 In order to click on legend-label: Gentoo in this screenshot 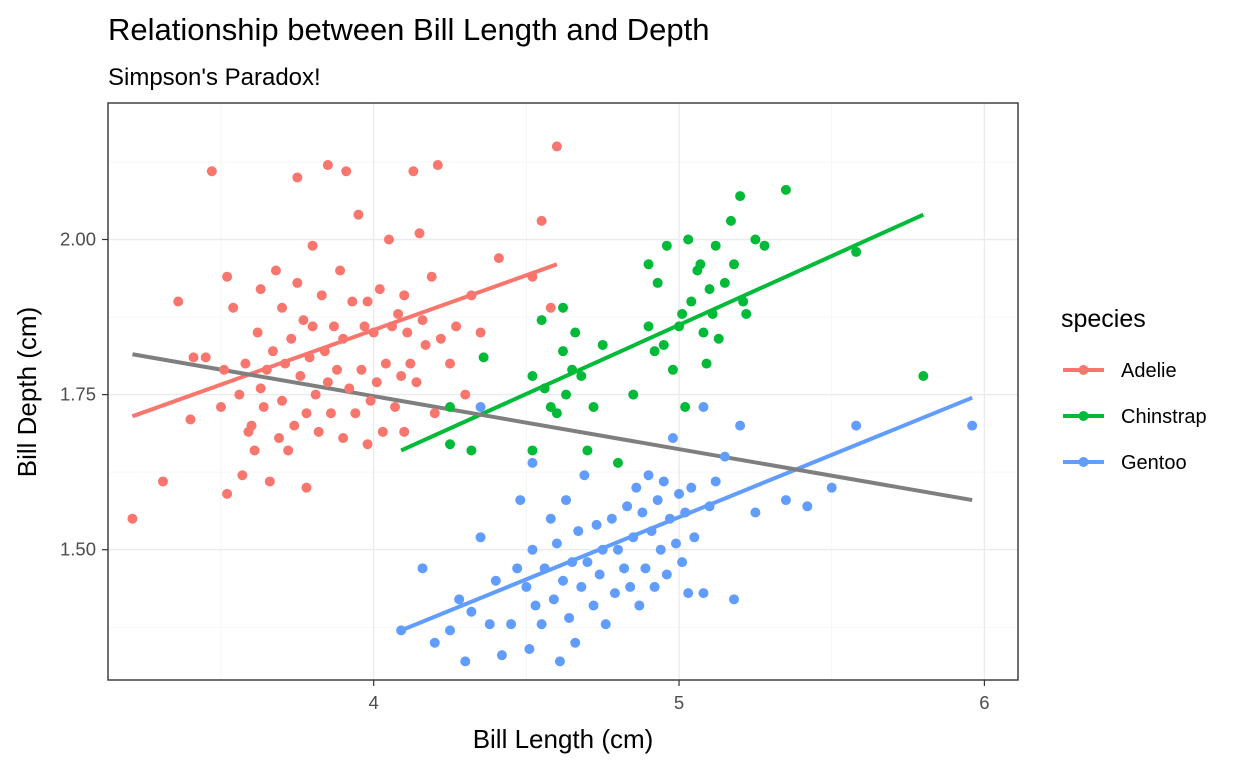, I will do `click(1154, 463)`.